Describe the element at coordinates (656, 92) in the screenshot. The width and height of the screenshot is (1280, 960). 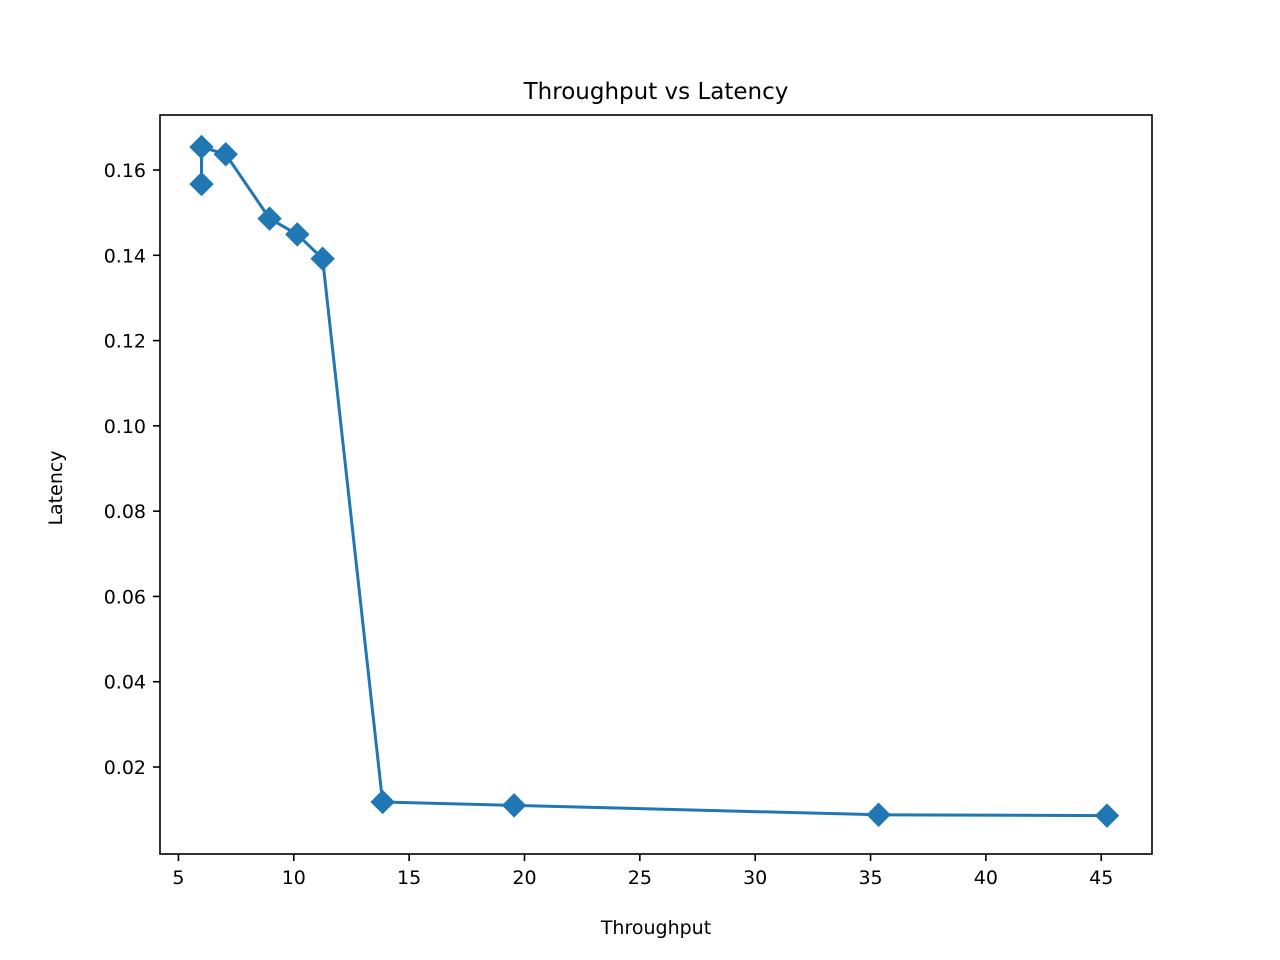
I see `chart-title: Throughput vs Latency` at that location.